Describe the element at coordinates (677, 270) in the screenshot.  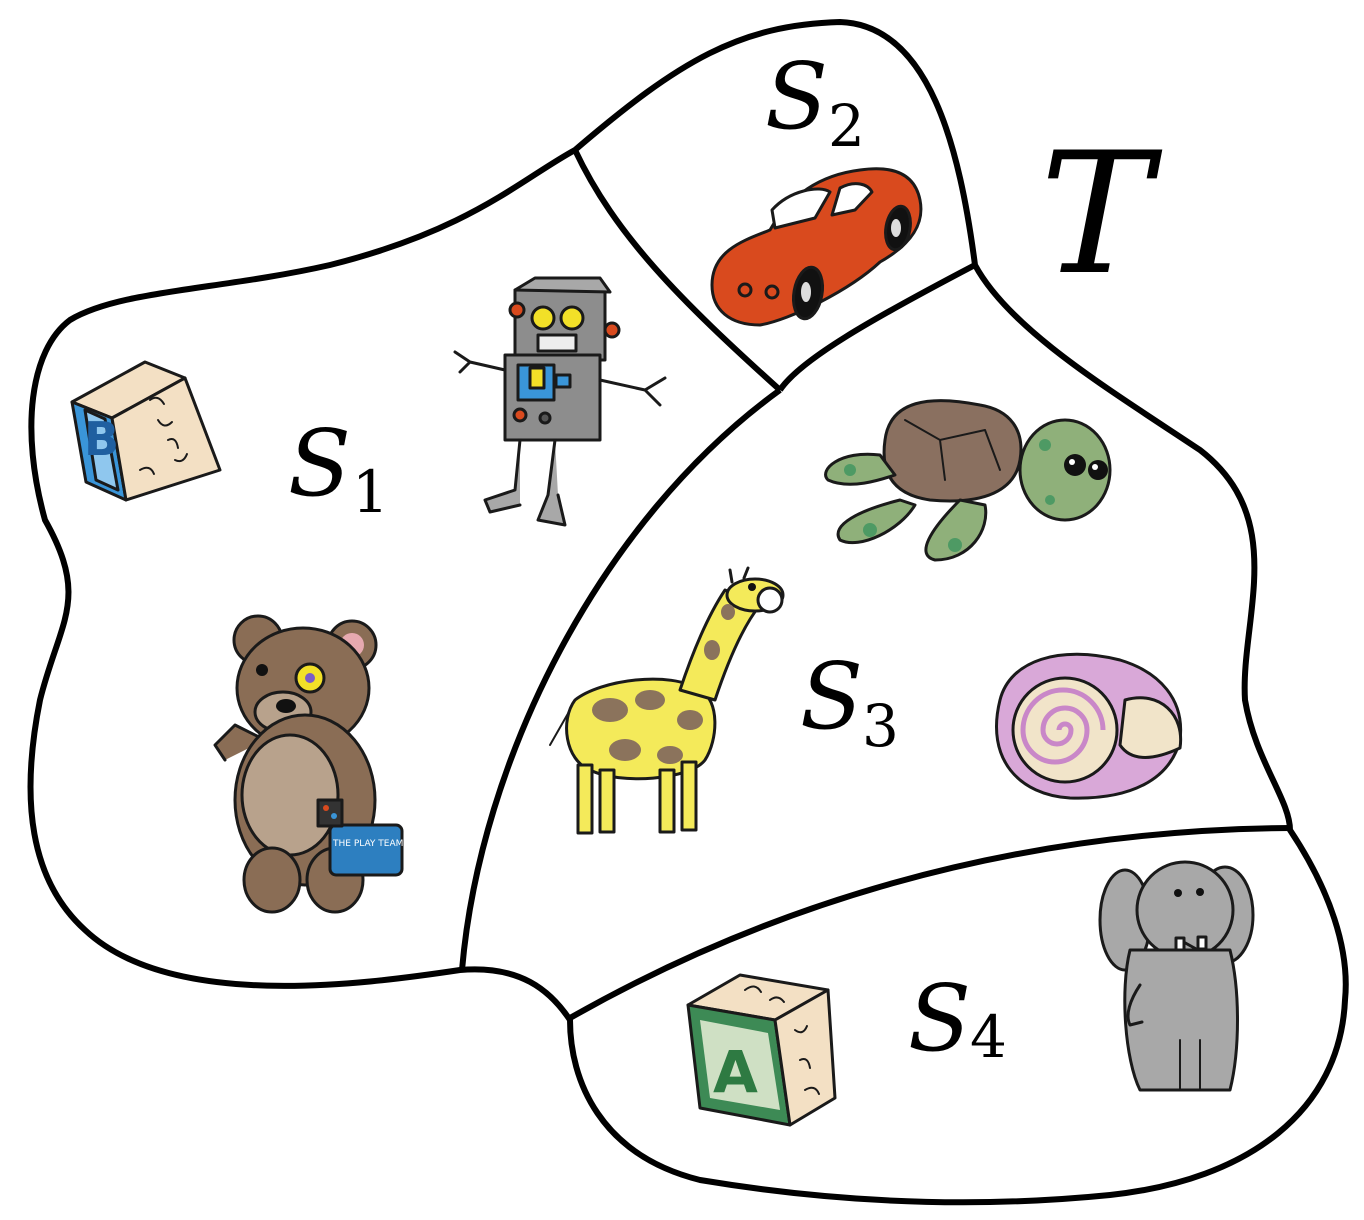
I see `divider-s1-s2` at that location.